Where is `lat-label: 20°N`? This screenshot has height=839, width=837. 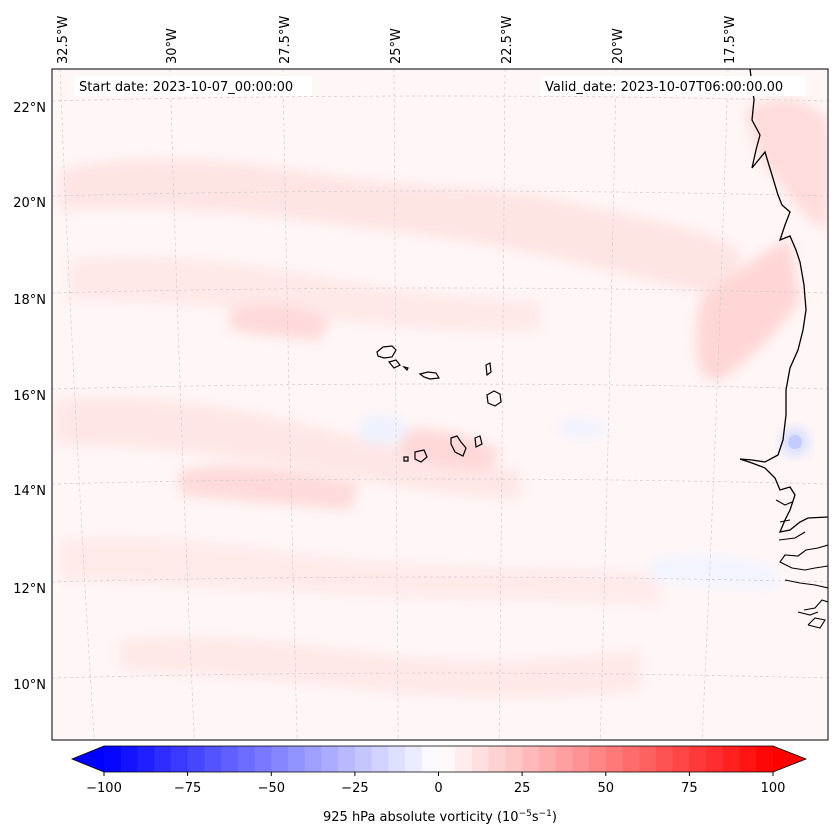
lat-label: 20°N is located at coordinates (29, 203).